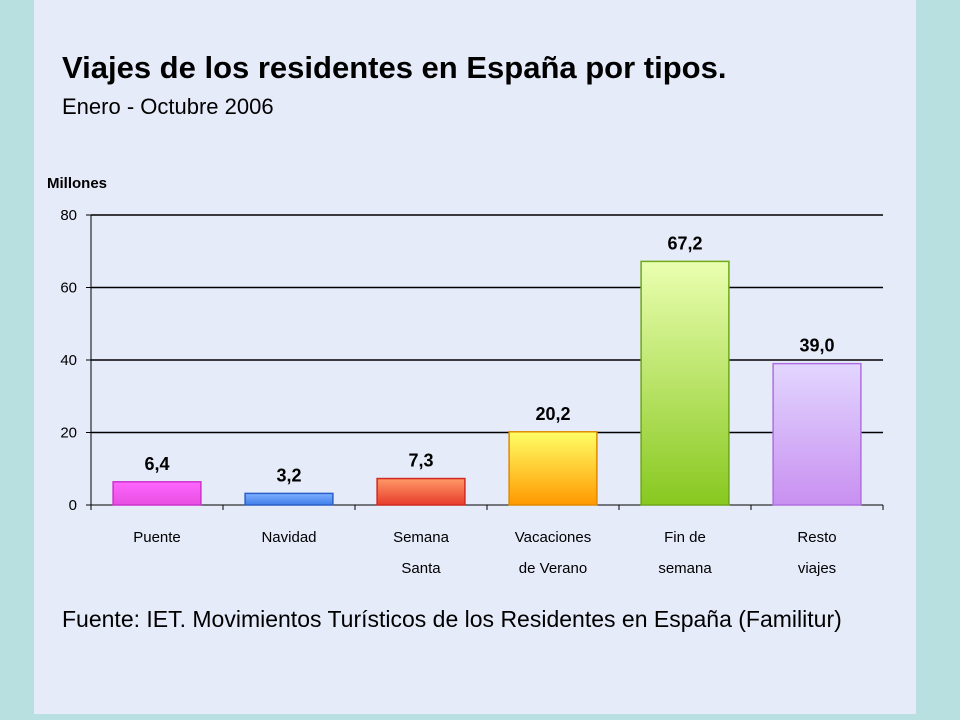 The height and width of the screenshot is (720, 960). What do you see at coordinates (77, 183) in the screenshot?
I see `y-axis-label: Millones` at bounding box center [77, 183].